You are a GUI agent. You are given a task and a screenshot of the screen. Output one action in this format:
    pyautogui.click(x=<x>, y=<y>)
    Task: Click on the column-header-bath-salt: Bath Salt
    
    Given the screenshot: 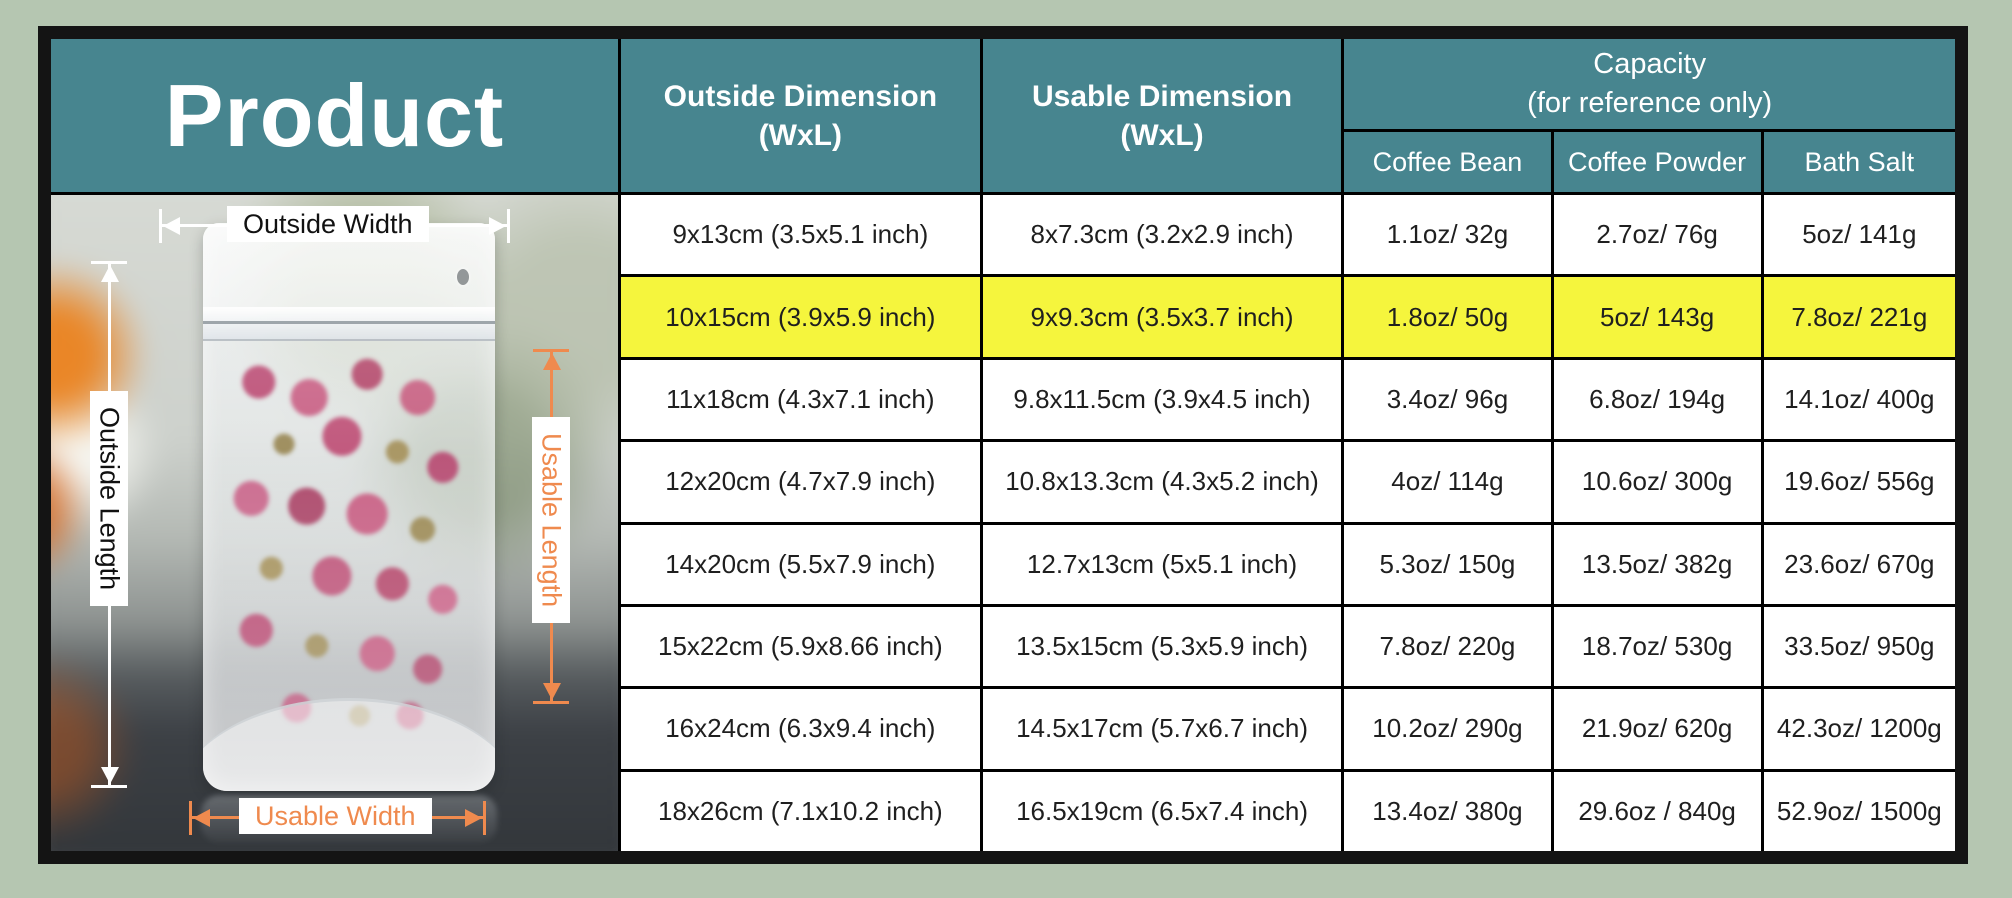 What is the action you would take?
    pyautogui.click(x=1859, y=162)
    